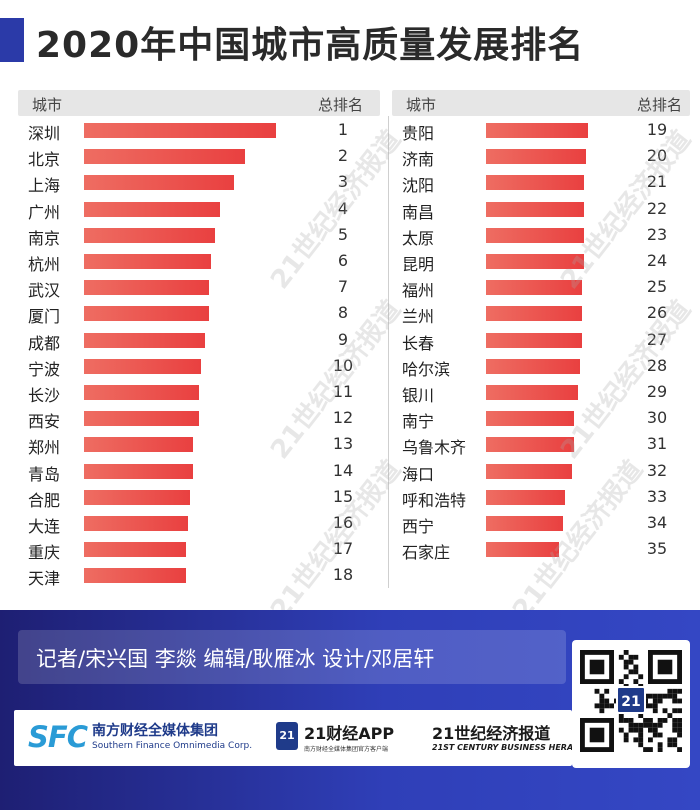 The height and width of the screenshot is (810, 700). What do you see at coordinates (418, 133) in the screenshot?
I see `city-name: 贵阳` at bounding box center [418, 133].